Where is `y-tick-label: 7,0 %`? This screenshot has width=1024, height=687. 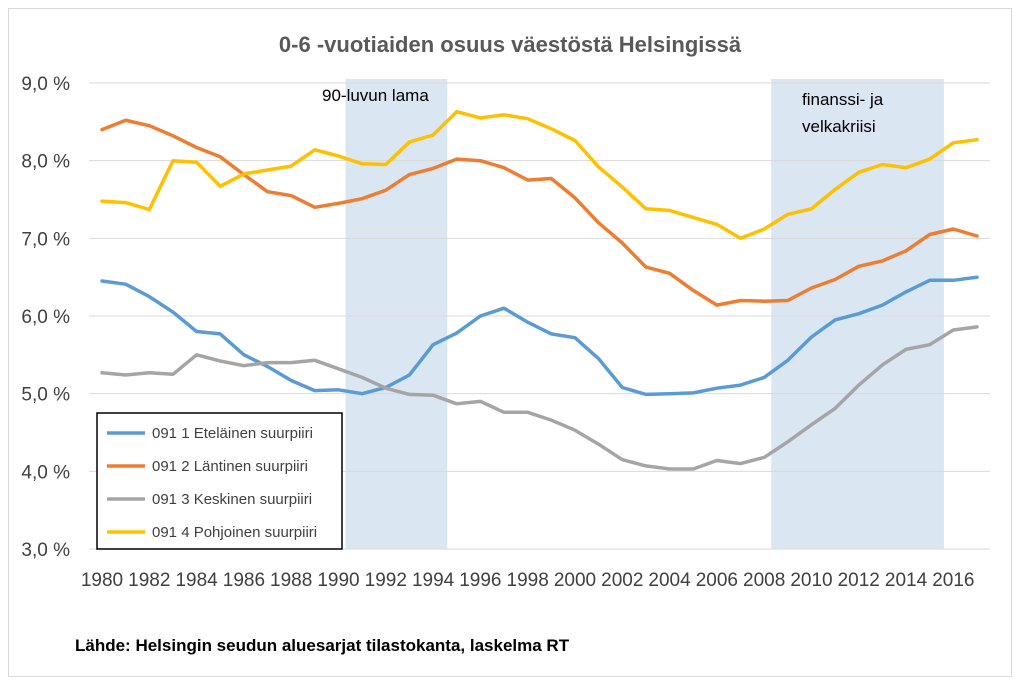
y-tick-label: 7,0 % is located at coordinates (45, 239).